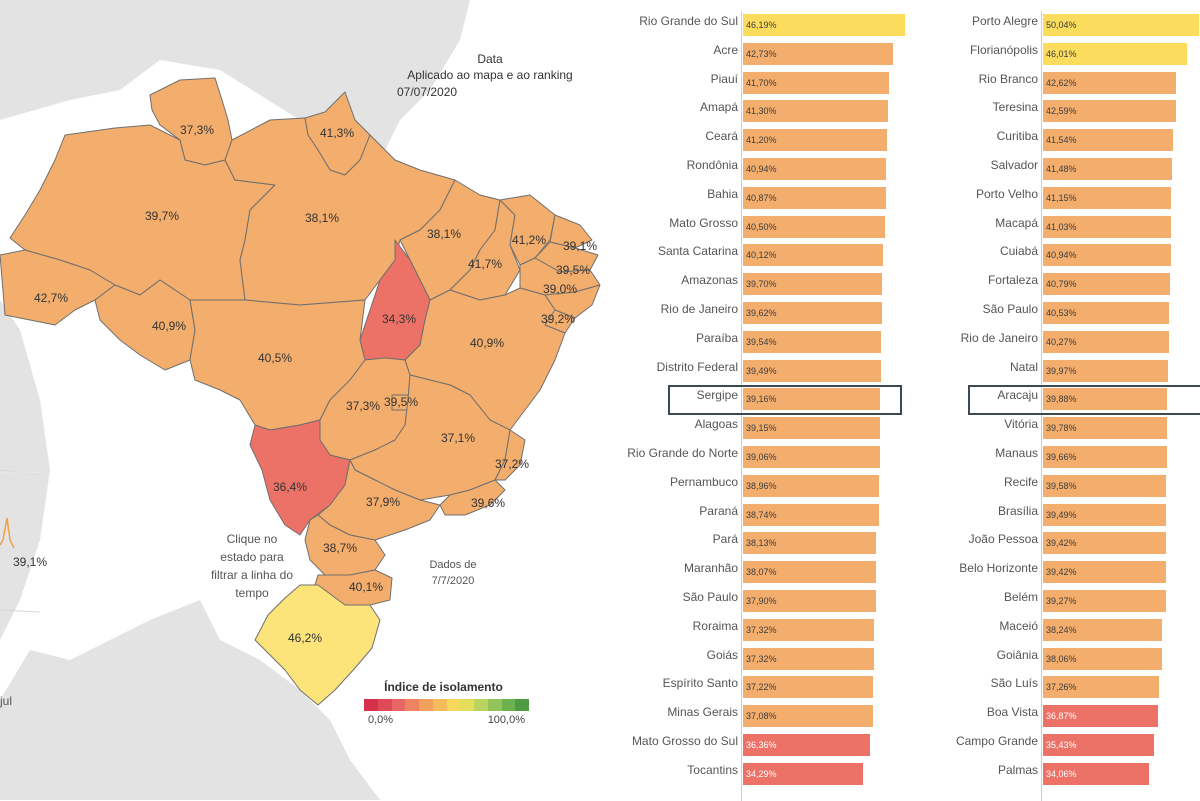 This screenshot has width=1200, height=801. I want to click on ranking-row: Rondônia 40,94%, so click(750, 167).